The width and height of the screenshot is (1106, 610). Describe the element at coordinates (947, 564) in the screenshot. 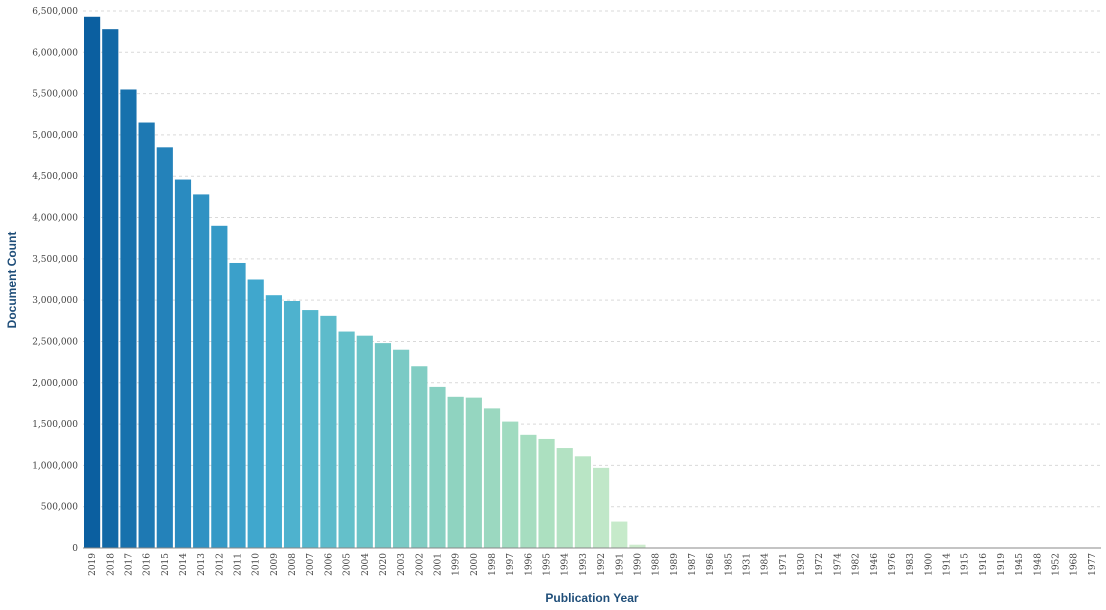

I see `x-tick-label: 1914` at that location.